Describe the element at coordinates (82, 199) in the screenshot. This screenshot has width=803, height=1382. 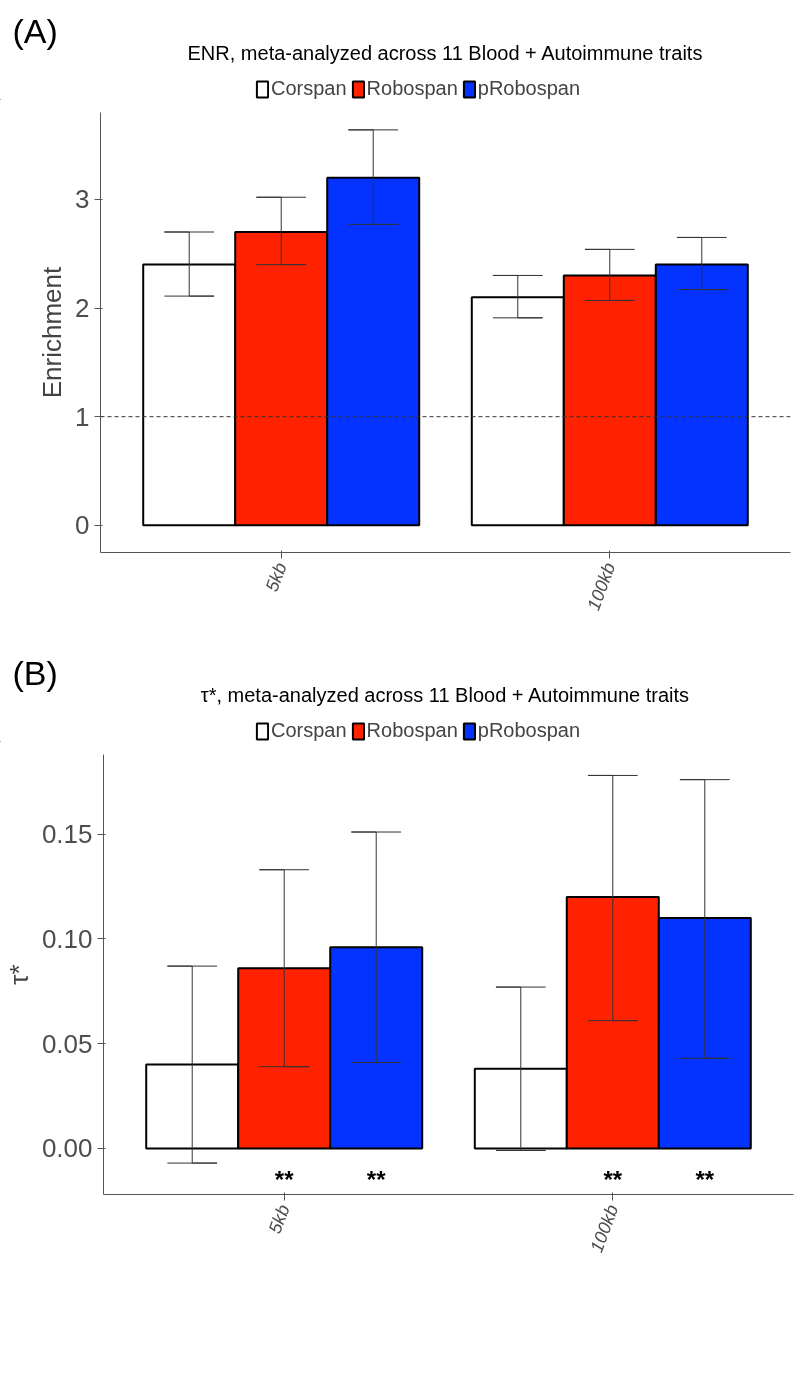
I see `y-tick-label: 3` at that location.